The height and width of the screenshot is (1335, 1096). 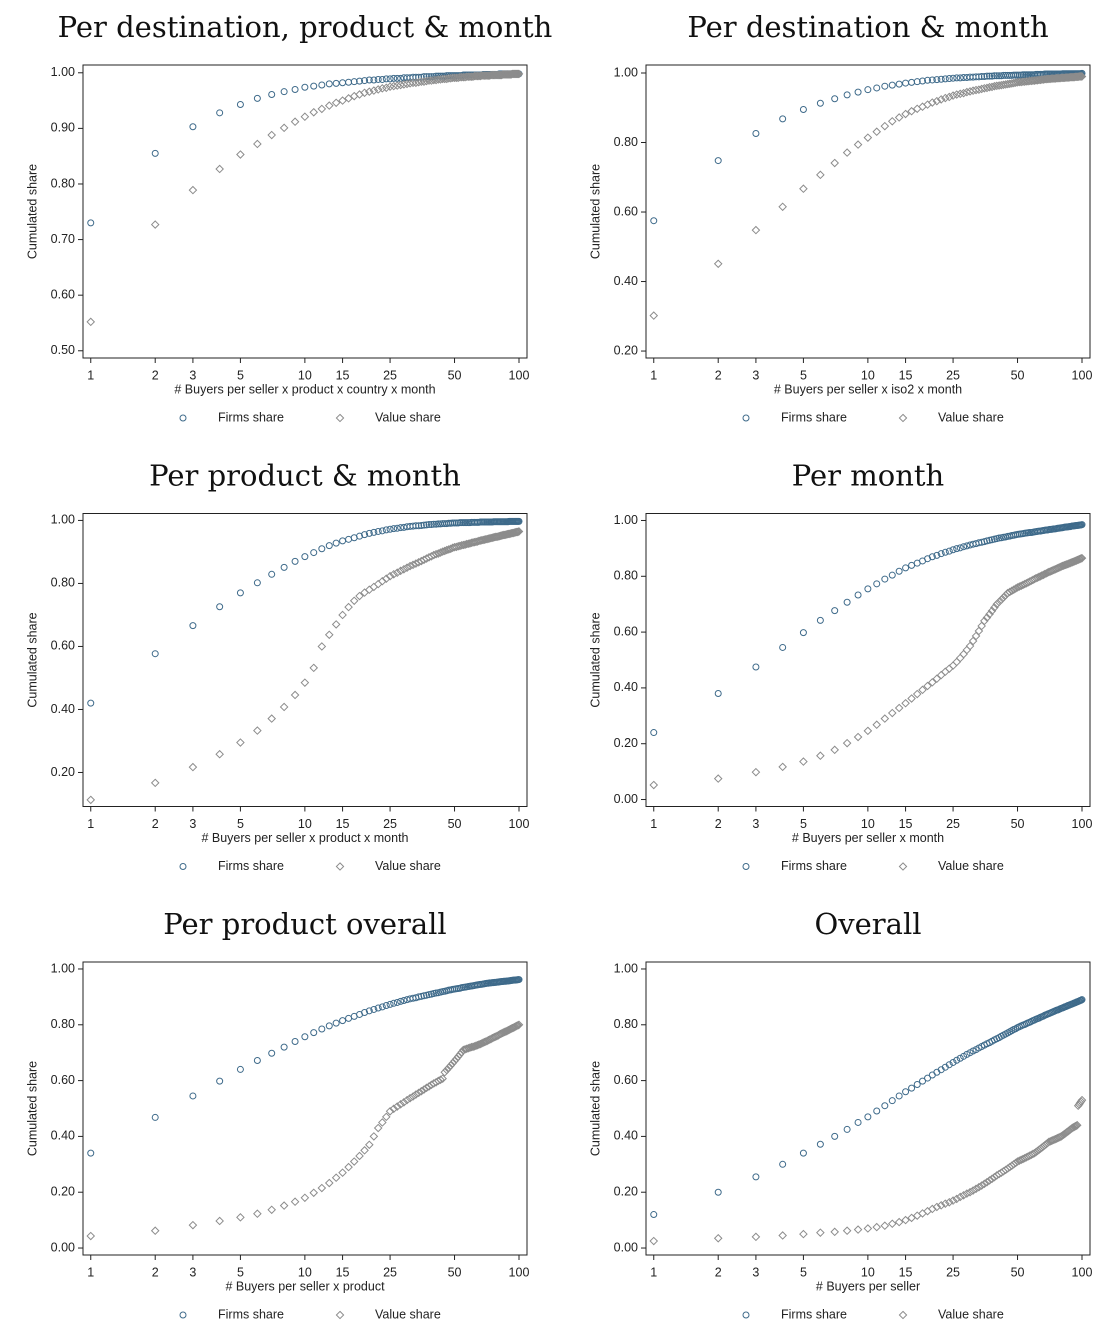 What do you see at coordinates (868, 389) in the screenshot?
I see `x-axis-label: # Buyers per seller x iso2 x month` at bounding box center [868, 389].